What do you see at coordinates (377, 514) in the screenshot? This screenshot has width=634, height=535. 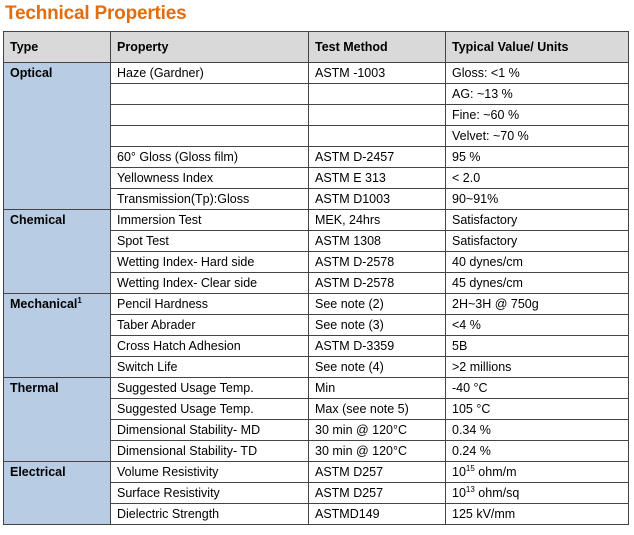 I see `test-method-cell: ASTMD149` at bounding box center [377, 514].